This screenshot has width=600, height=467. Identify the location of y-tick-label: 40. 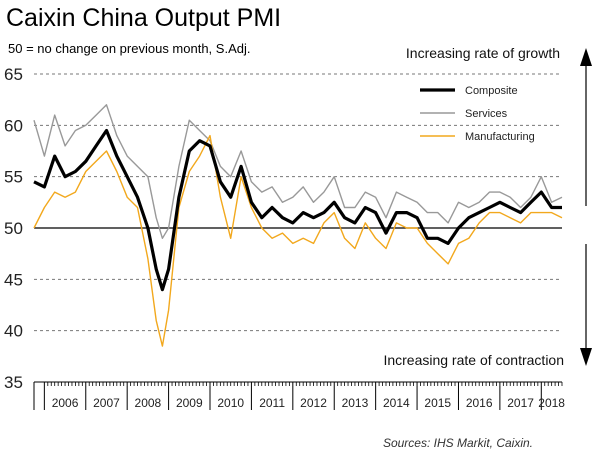
(13, 331).